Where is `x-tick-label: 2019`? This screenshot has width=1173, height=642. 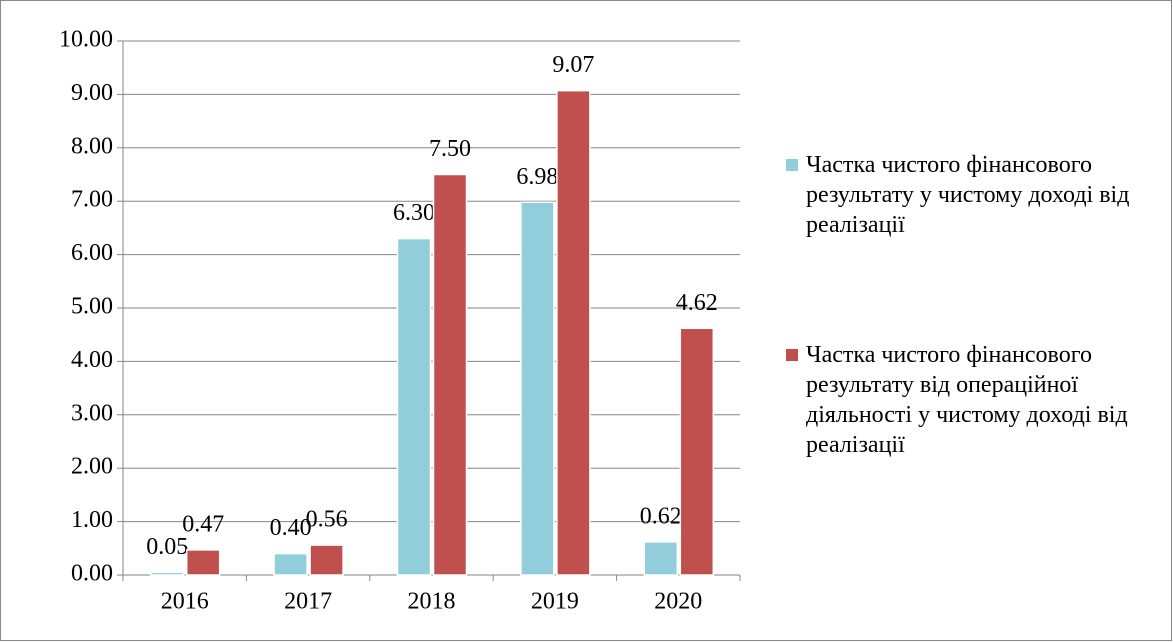 x-tick-label: 2019 is located at coordinates (555, 602).